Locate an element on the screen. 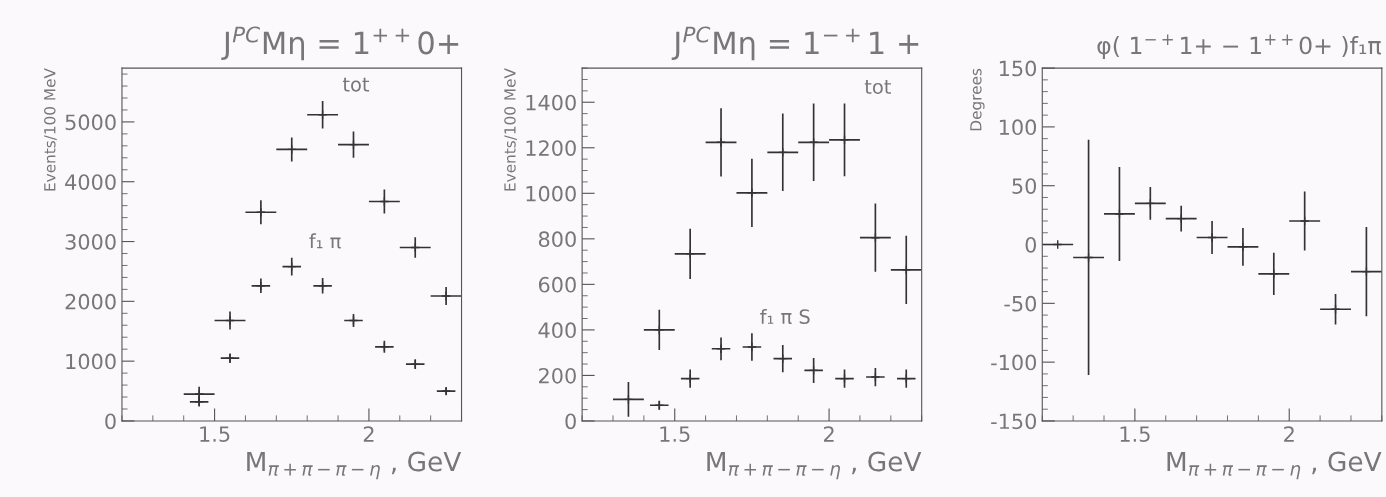 The image size is (1386, 497). y-tick-label: -50 is located at coordinates (1020, 303).